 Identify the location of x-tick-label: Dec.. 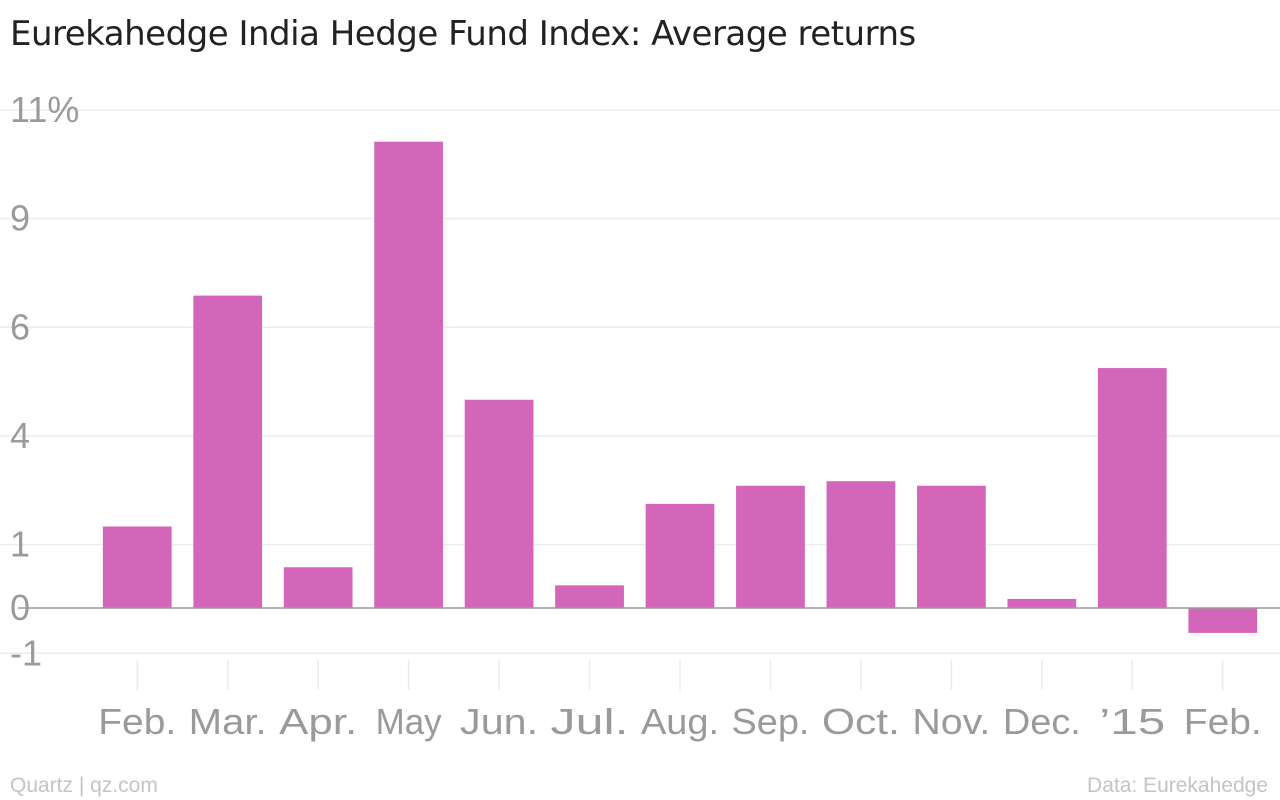
(1042, 721).